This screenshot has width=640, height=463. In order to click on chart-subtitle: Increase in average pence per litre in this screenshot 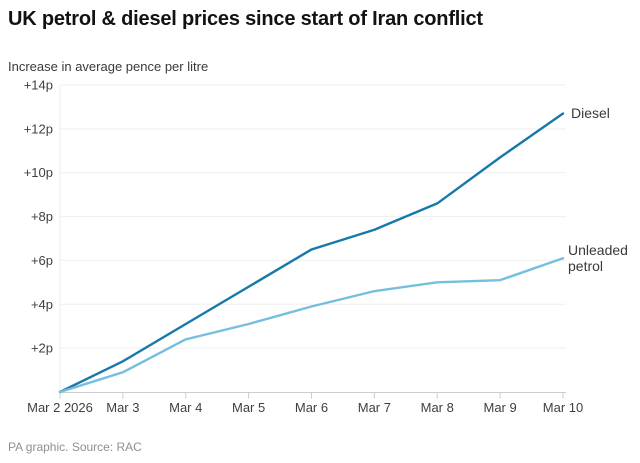, I will do `click(108, 66)`.